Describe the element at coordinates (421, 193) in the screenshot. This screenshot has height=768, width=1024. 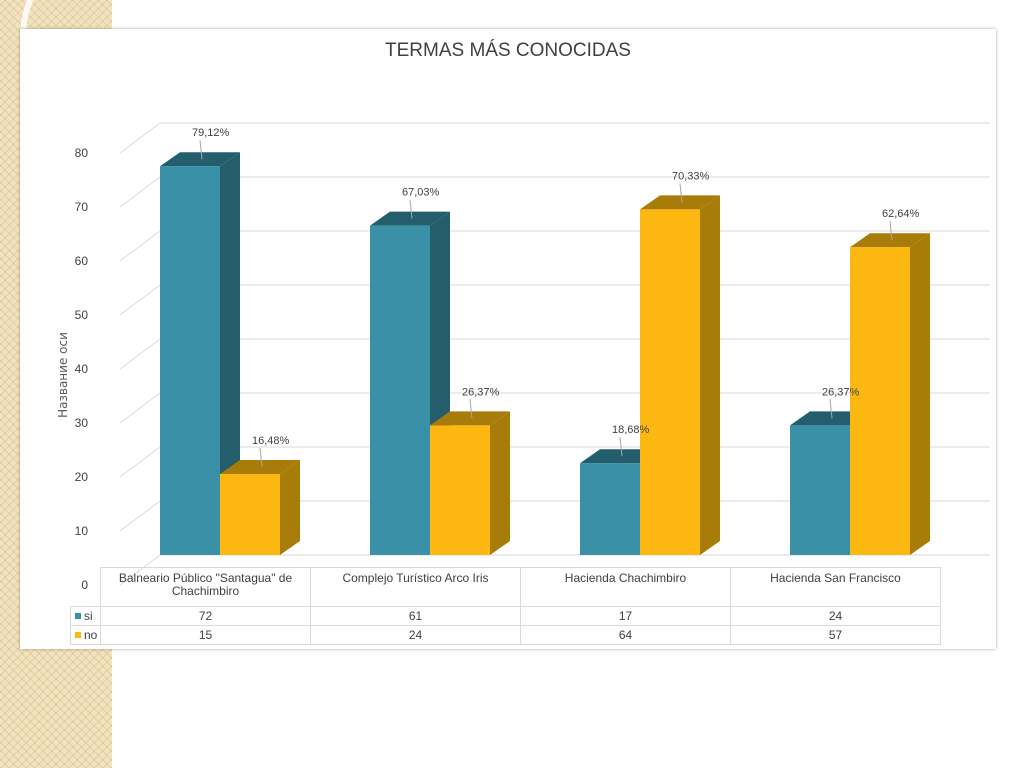
I see `data-label-si: 67,03%` at that location.